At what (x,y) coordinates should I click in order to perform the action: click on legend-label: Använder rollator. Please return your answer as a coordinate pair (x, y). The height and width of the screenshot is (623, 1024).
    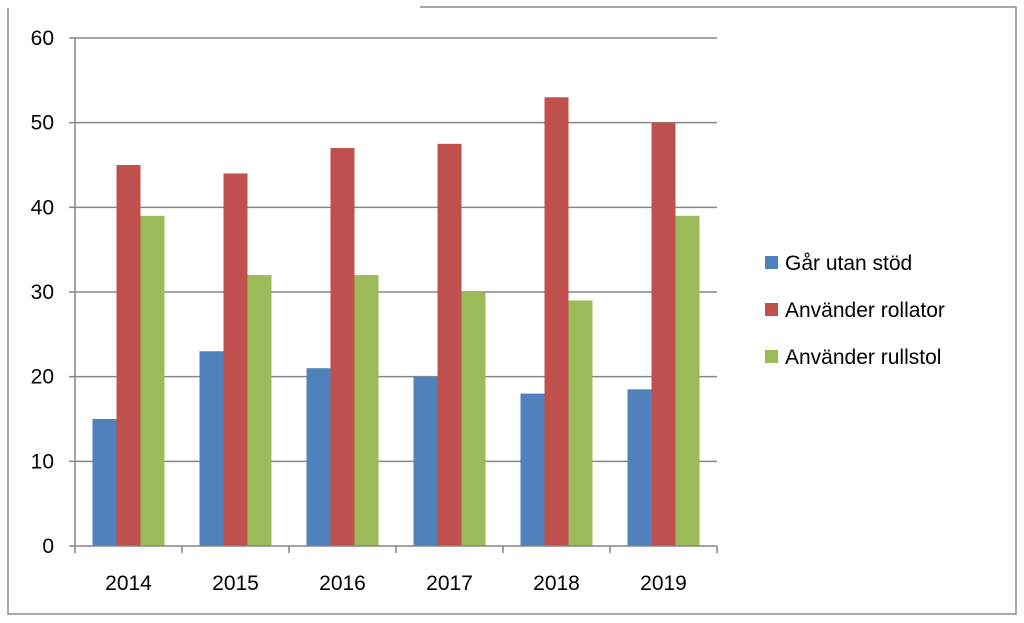
    Looking at the image, I should click on (865, 310).